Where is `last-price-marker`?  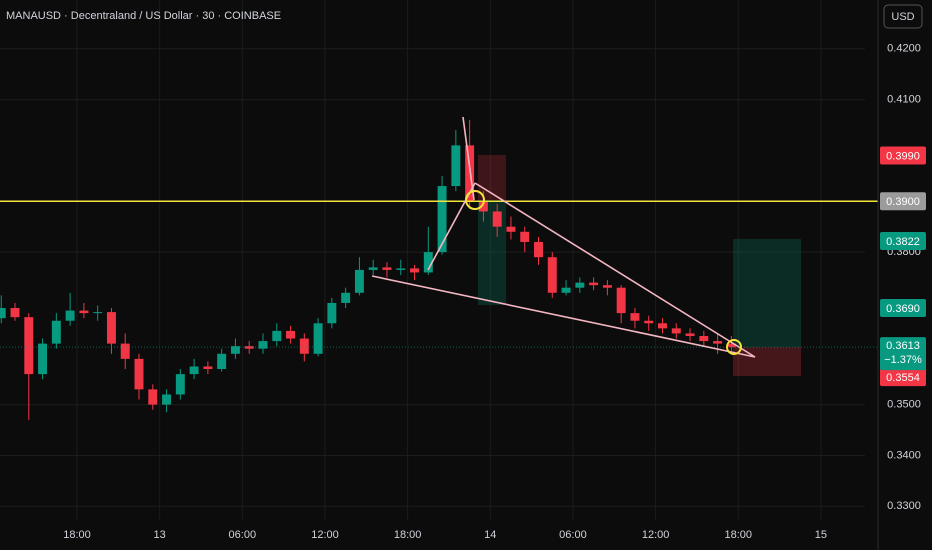
last-price-marker is located at coordinates (903, 354).